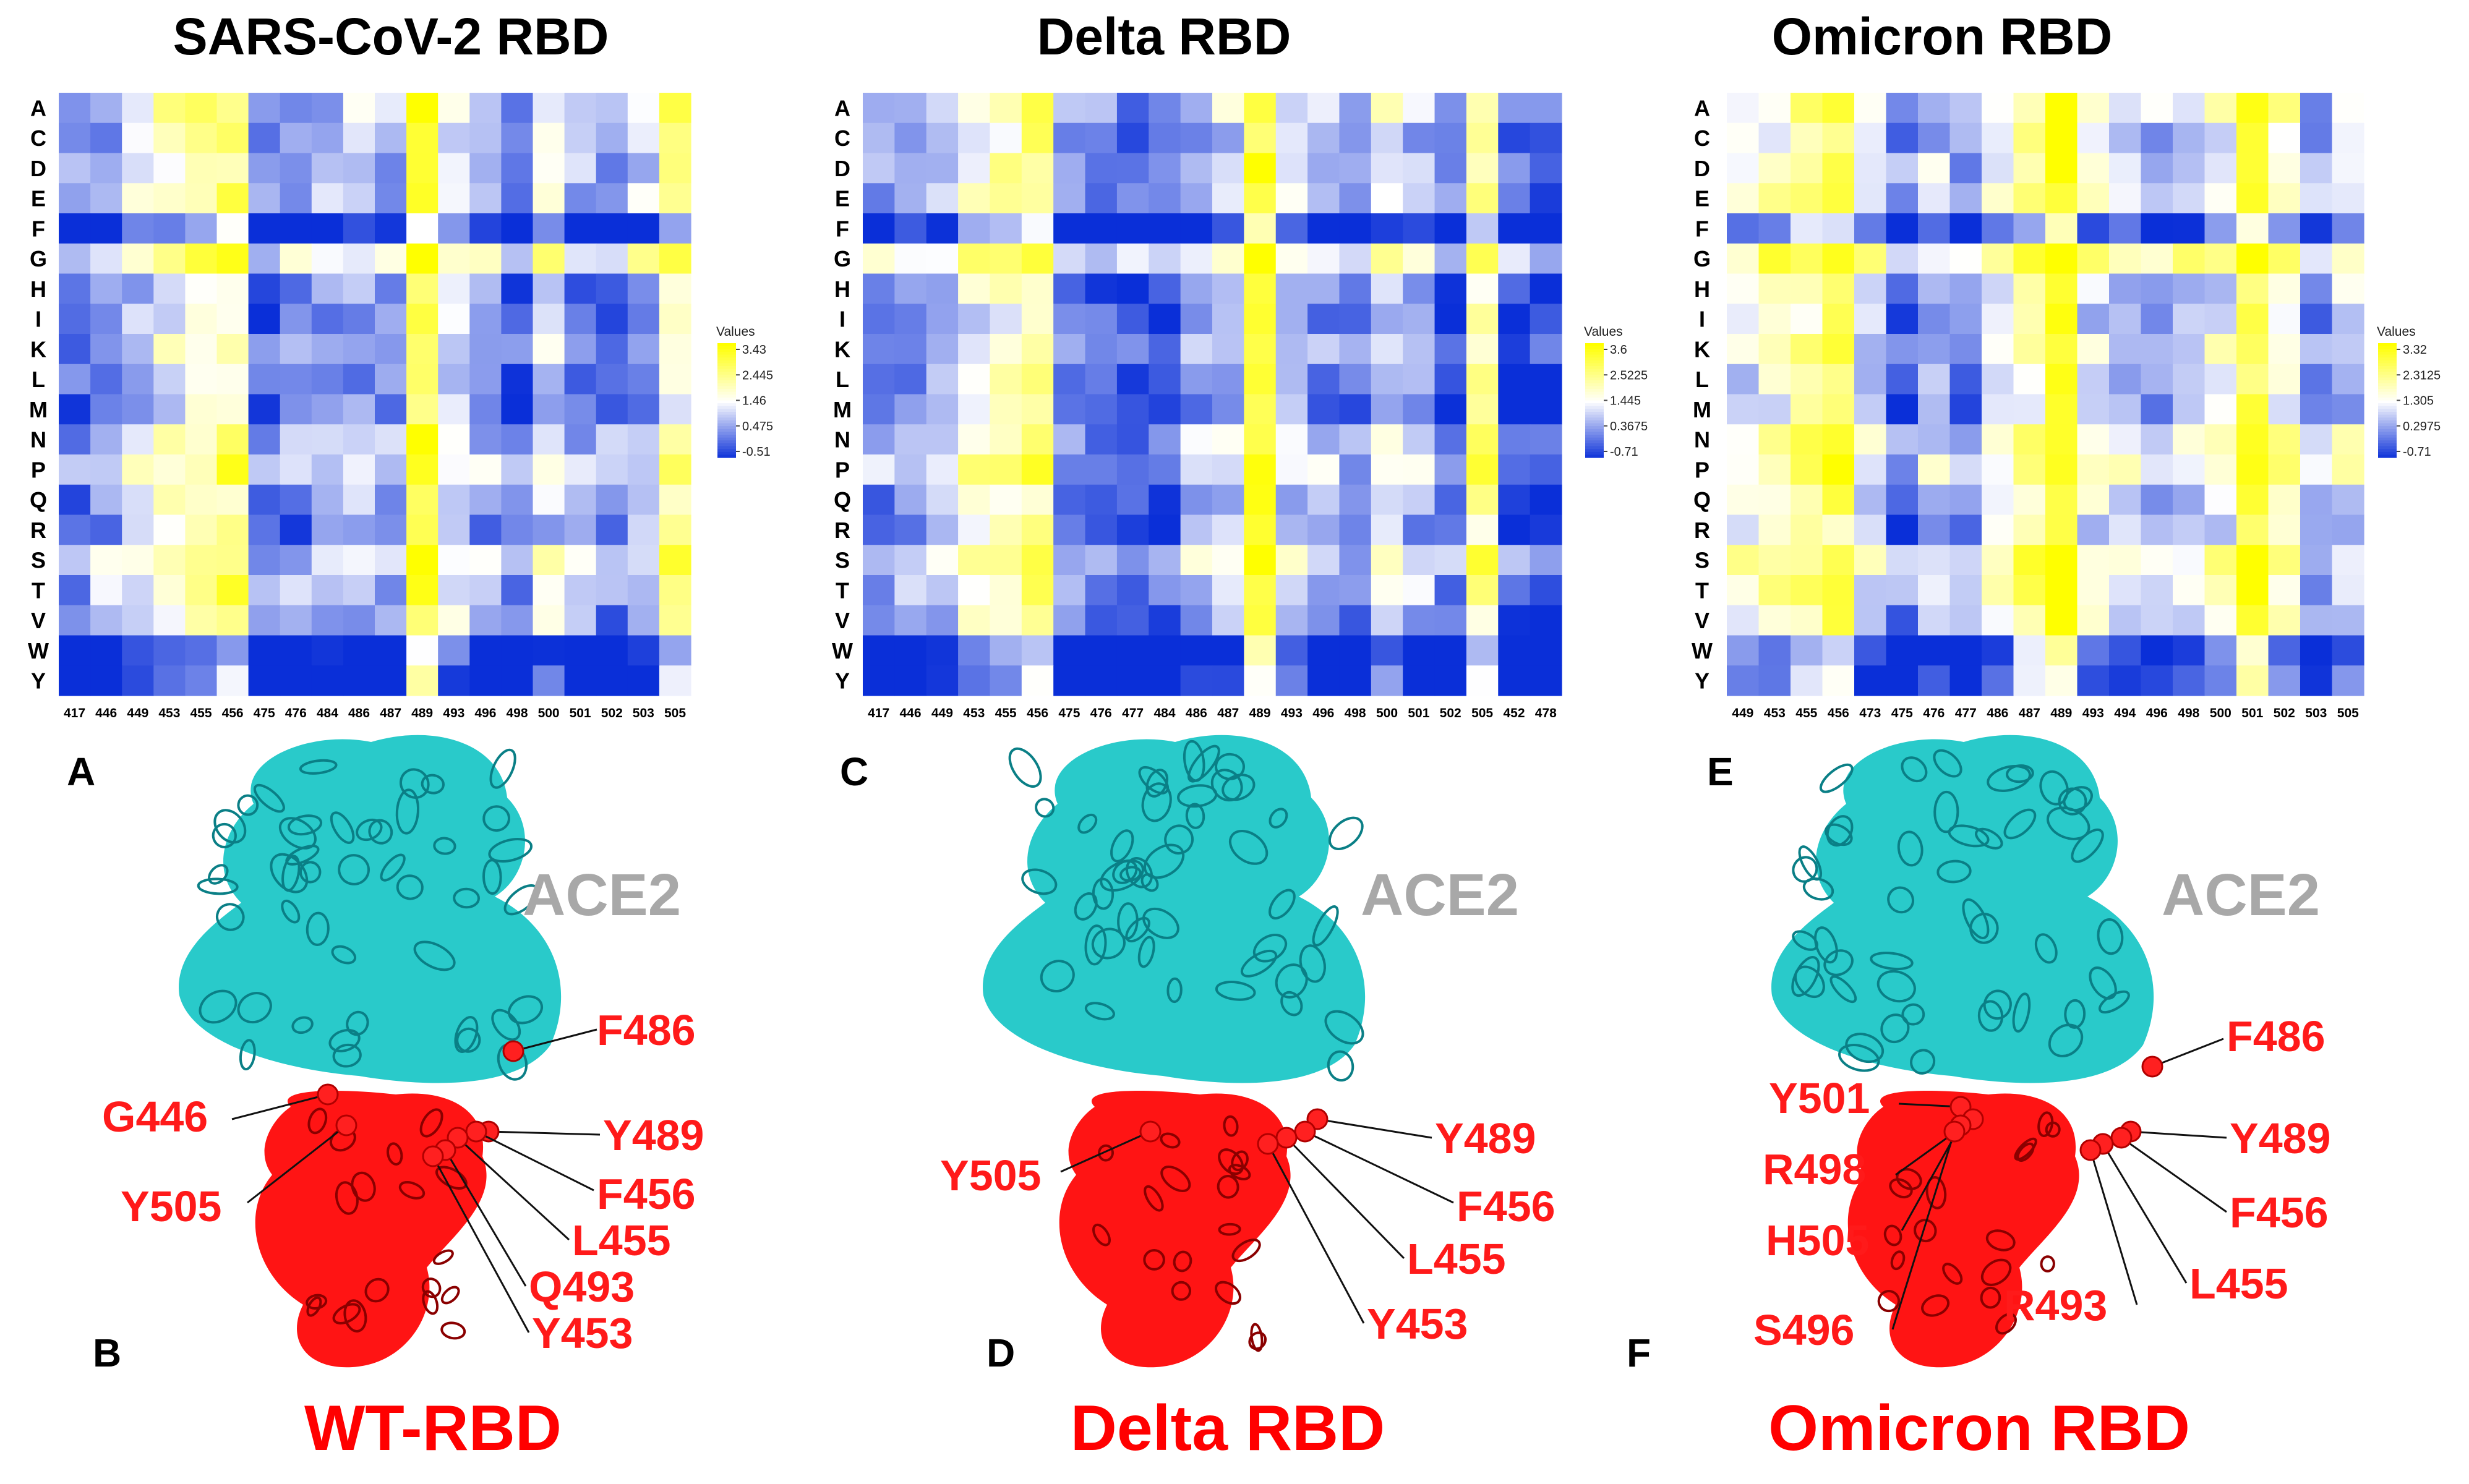  Describe the element at coordinates (643, 713) in the screenshot. I see `column-label: 503` at that location.